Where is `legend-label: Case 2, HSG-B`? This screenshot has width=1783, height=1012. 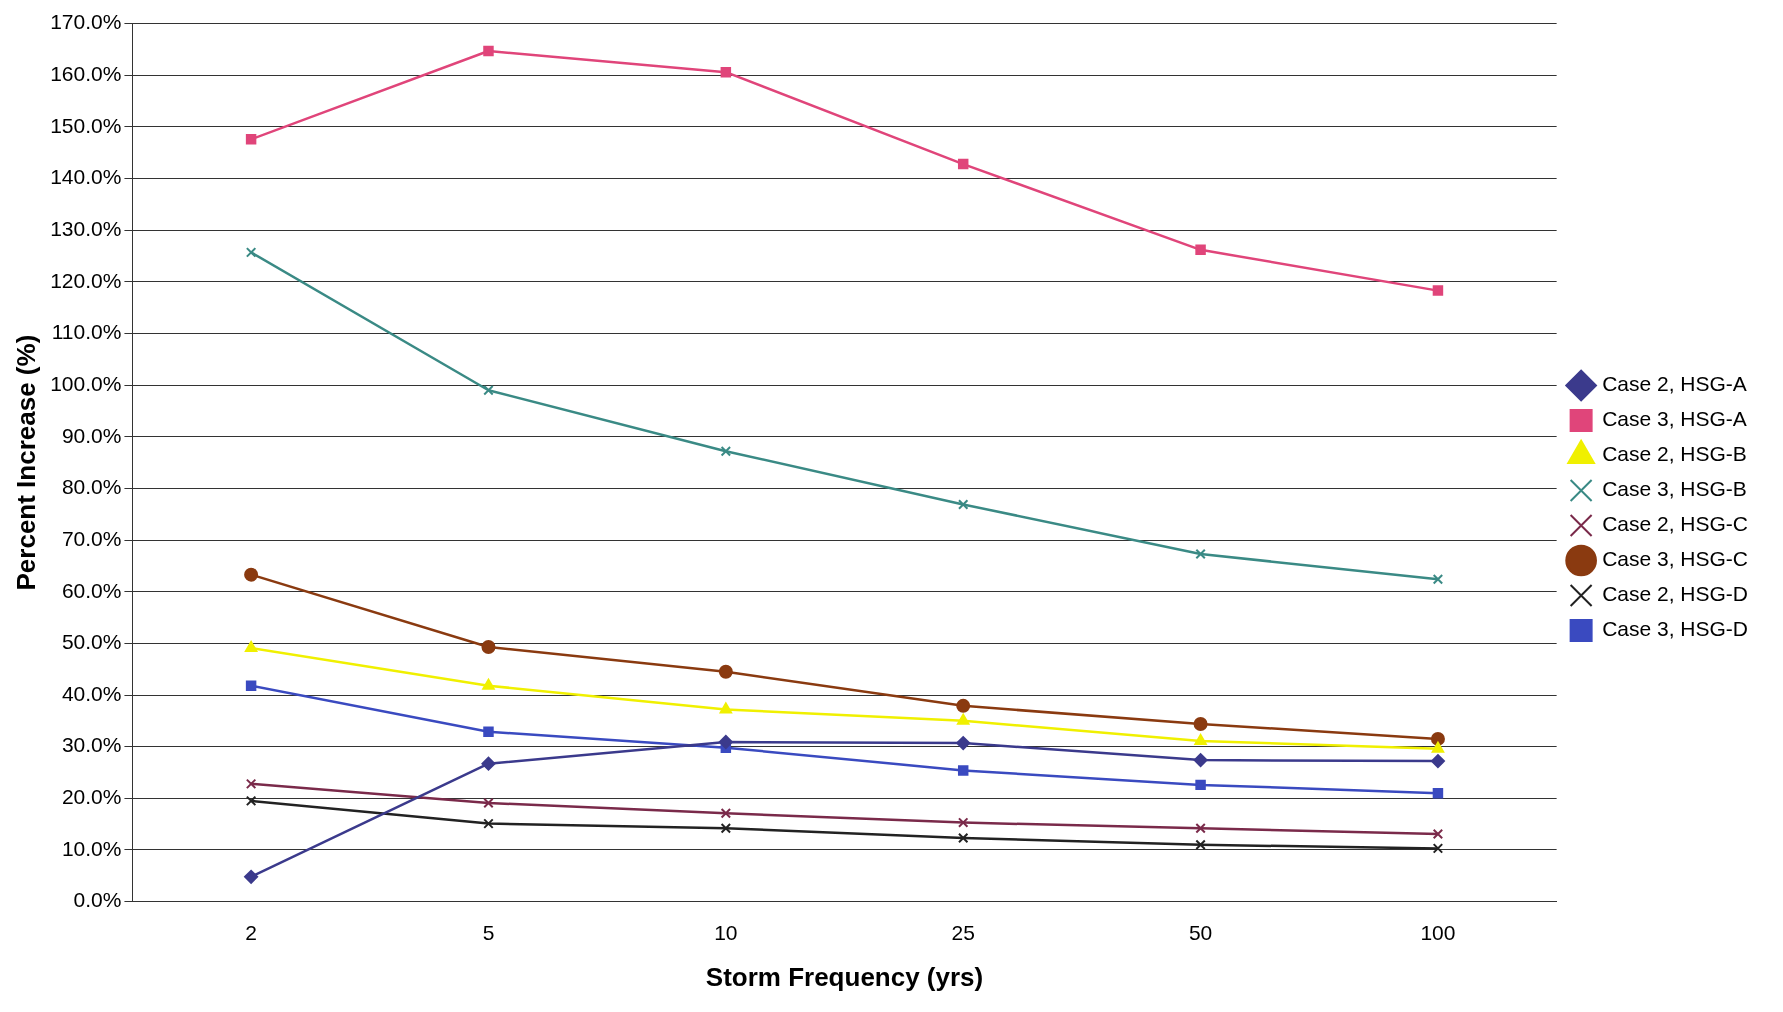 legend-label: Case 2, HSG-B is located at coordinates (1674, 454).